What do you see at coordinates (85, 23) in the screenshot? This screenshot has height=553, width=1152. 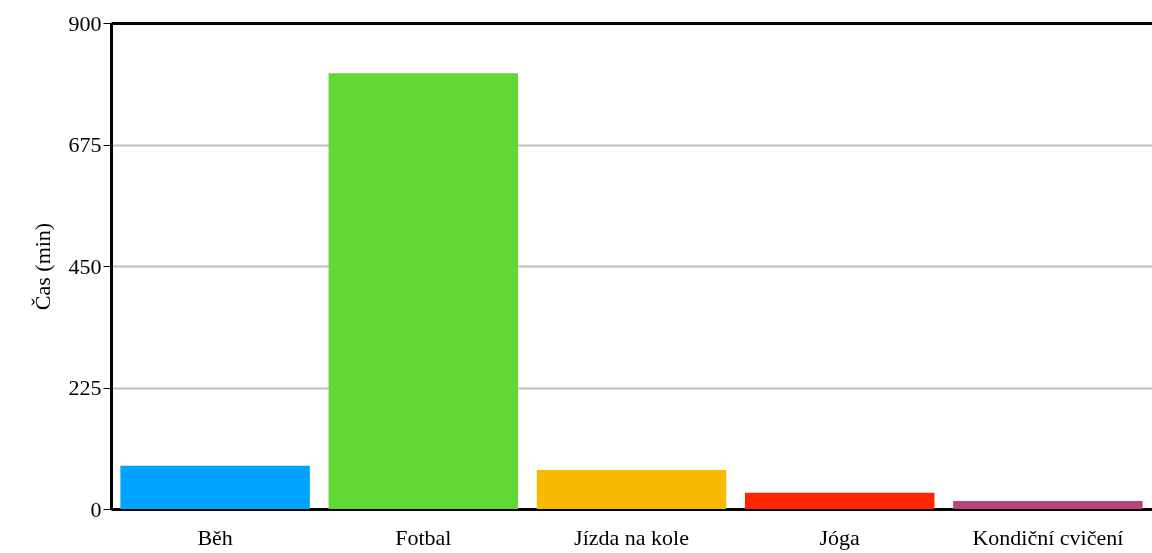 I see `y-tick-label: 900` at bounding box center [85, 23].